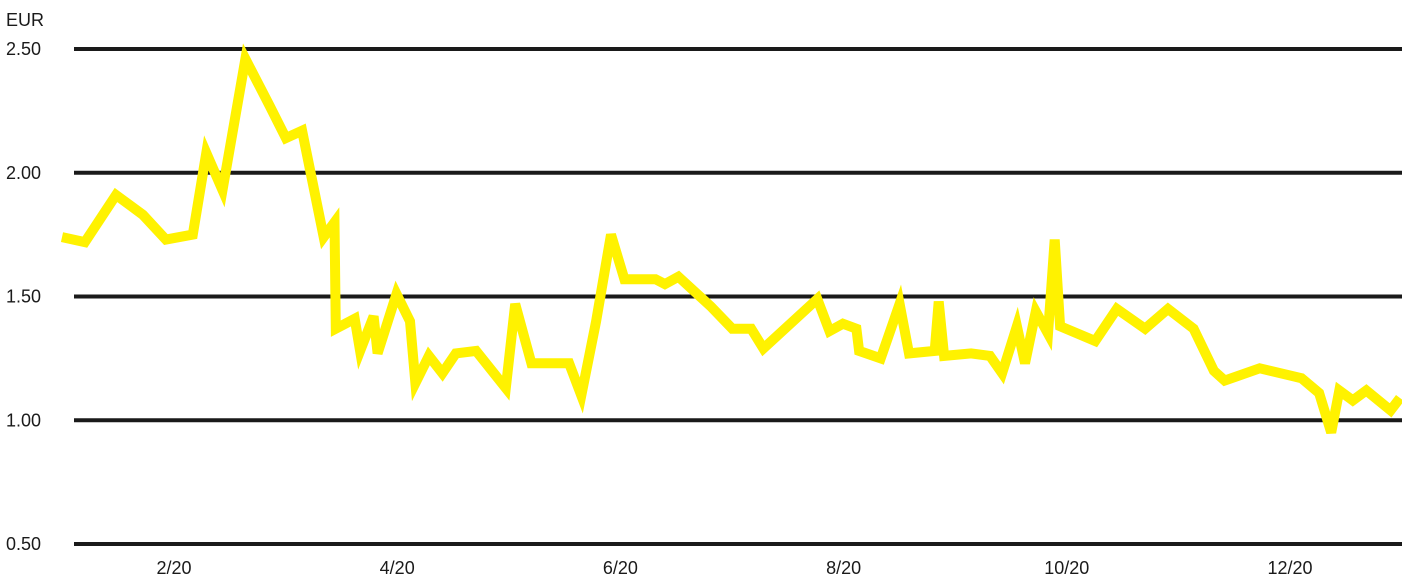 Image resolution: width=1402 pixels, height=581 pixels. What do you see at coordinates (620, 568) in the screenshot?
I see `x-tick-label: 6/20` at bounding box center [620, 568].